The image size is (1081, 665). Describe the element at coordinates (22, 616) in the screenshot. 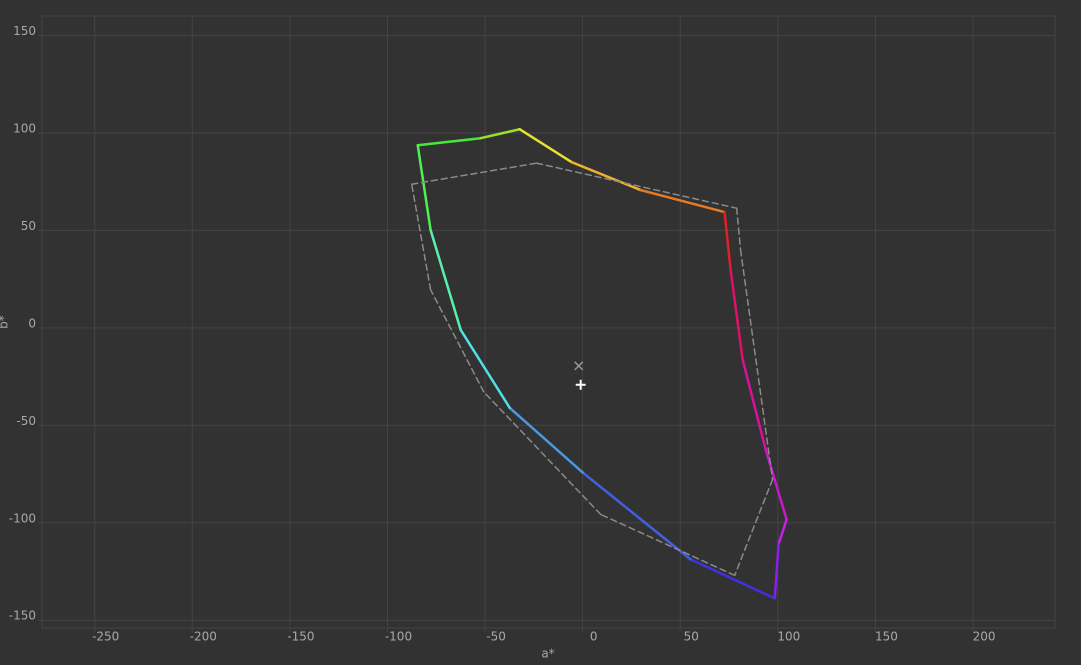

I see `y-tick-label: -150` at that location.